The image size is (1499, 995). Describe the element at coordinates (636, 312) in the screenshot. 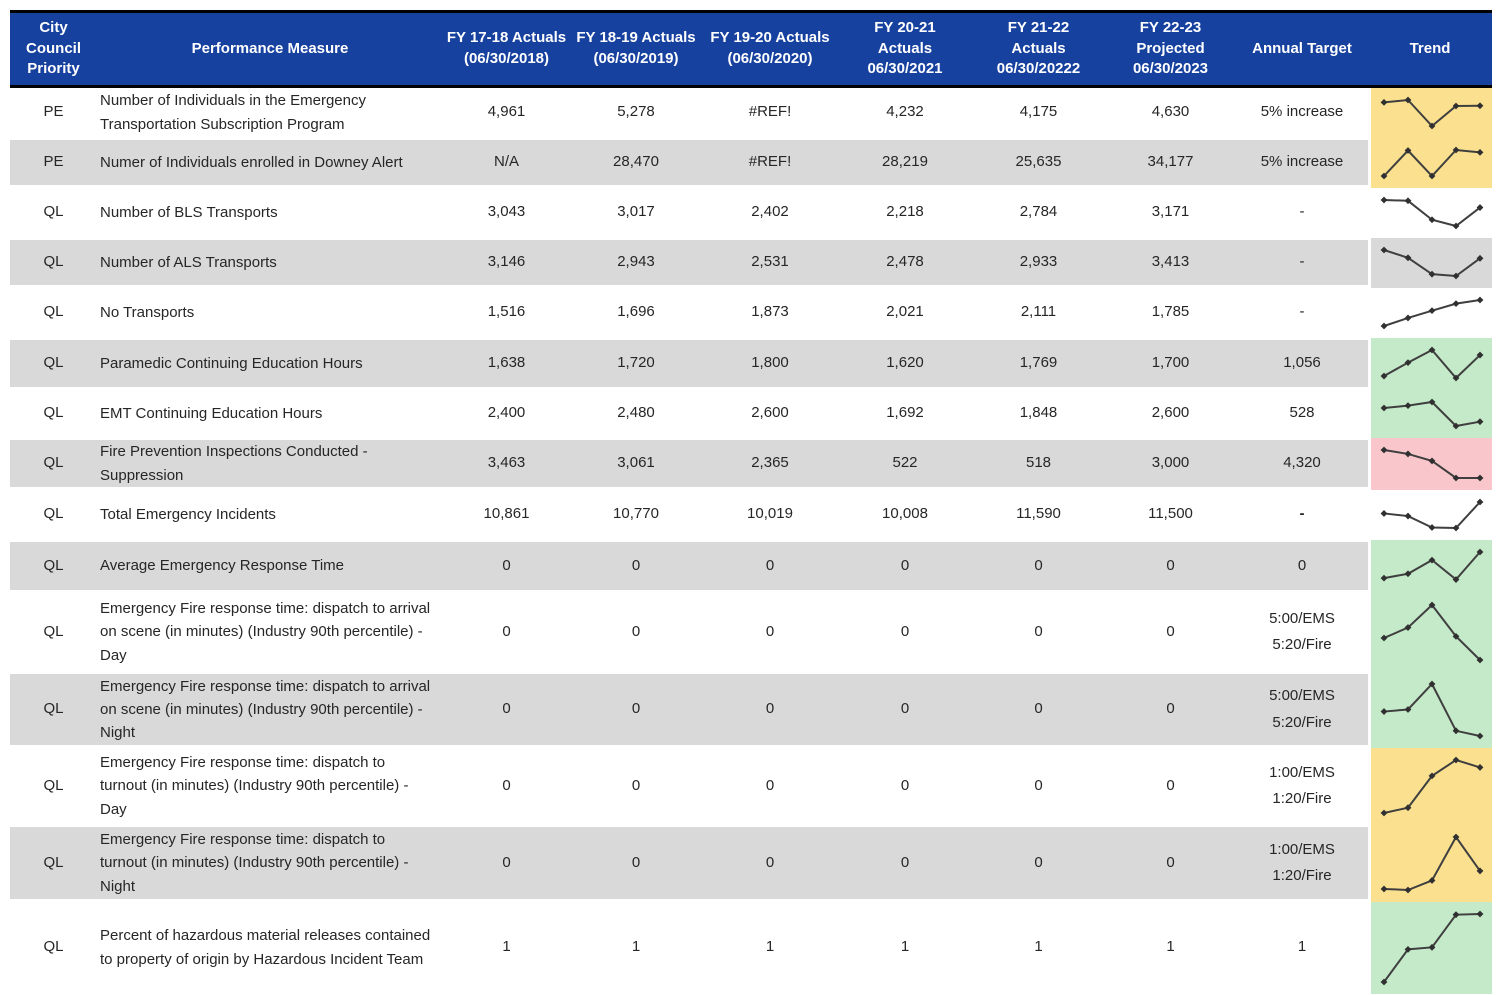

I see `value-cell: 1,696` at that location.